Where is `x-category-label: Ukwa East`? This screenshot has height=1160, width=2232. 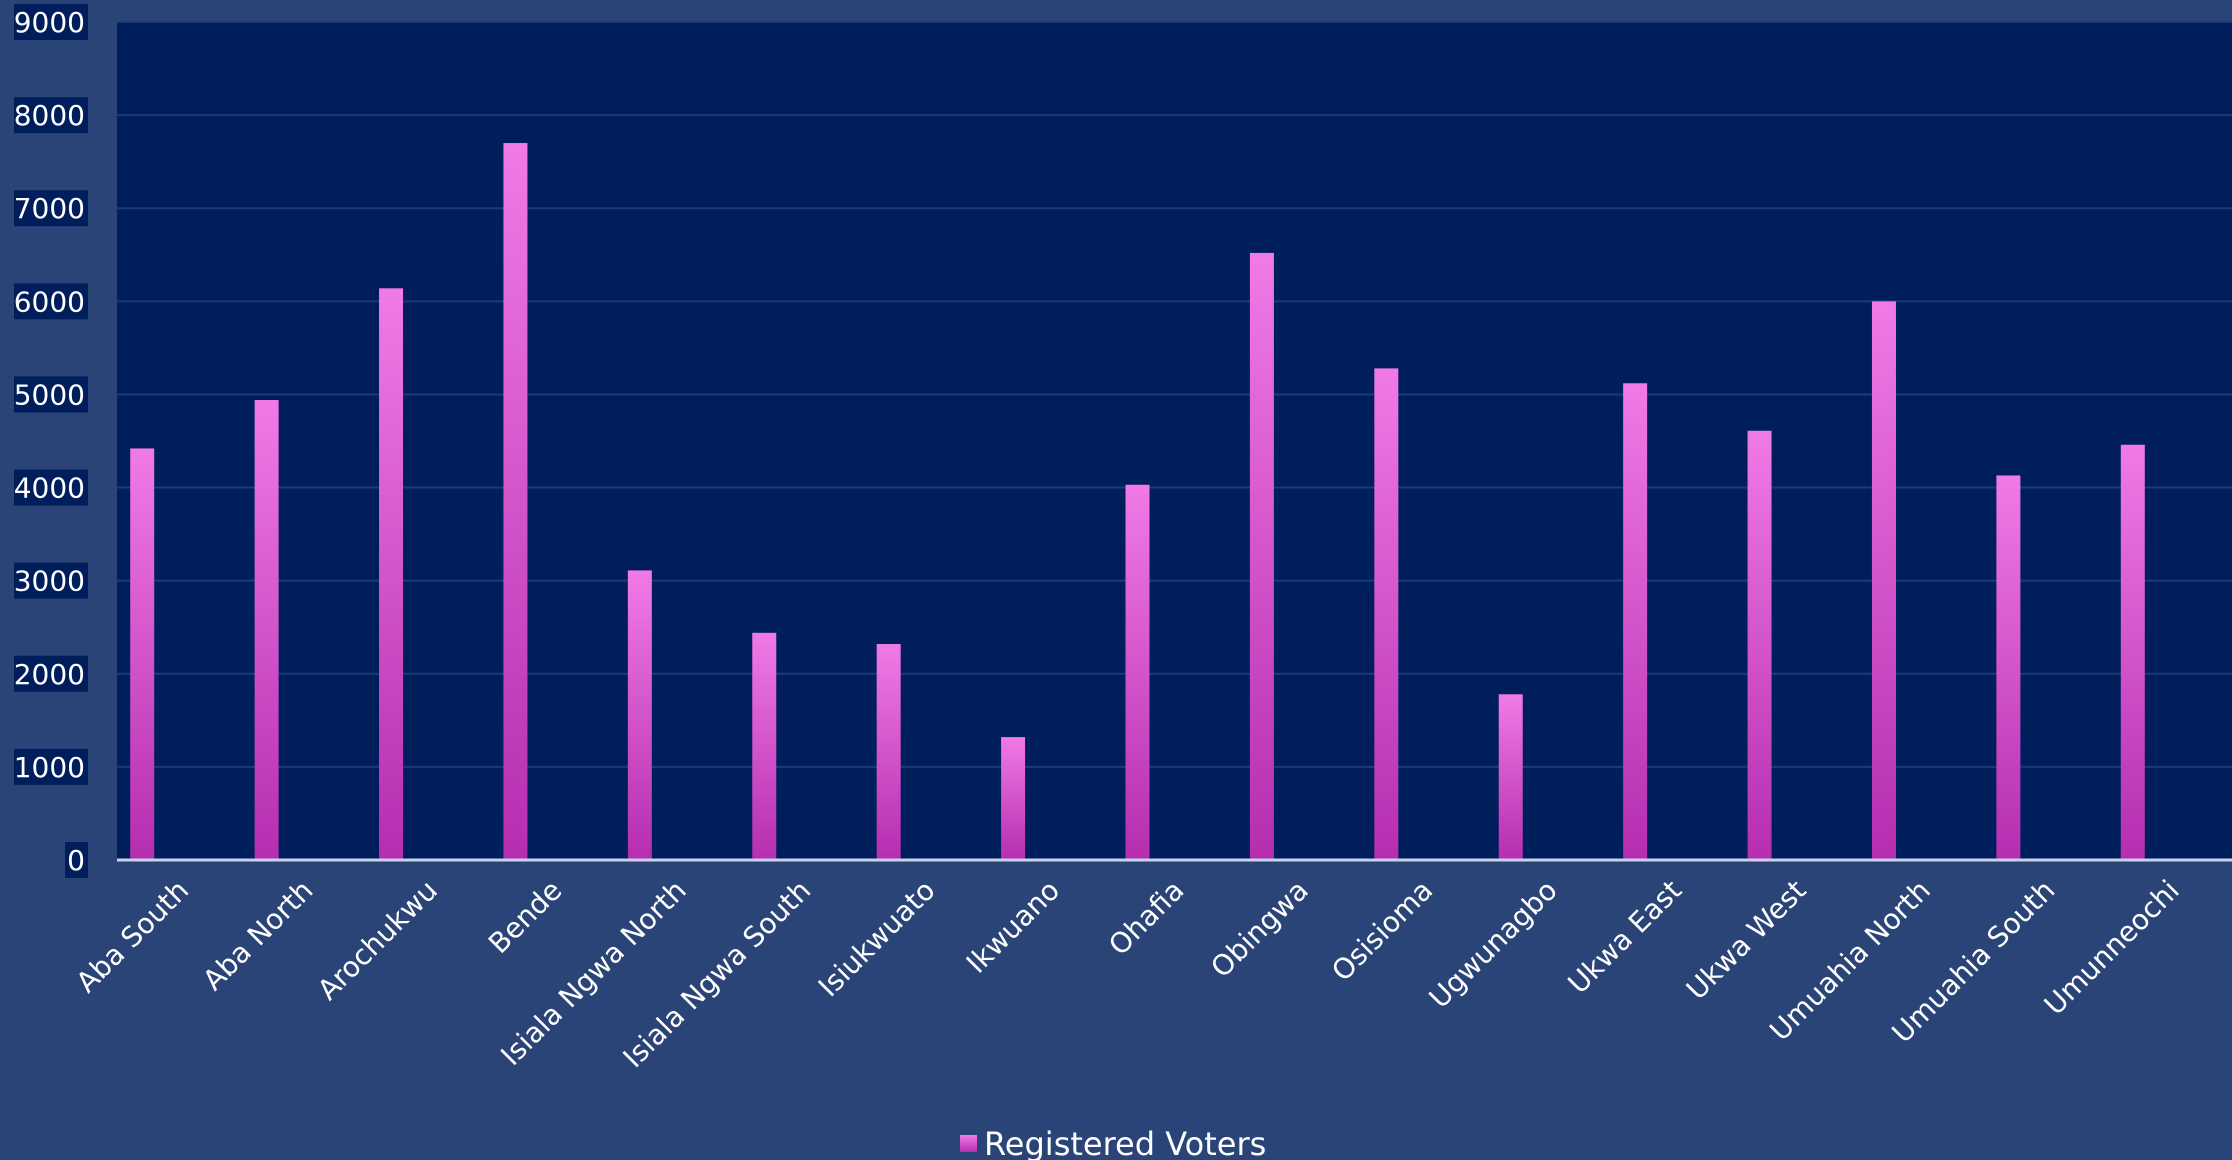 x-category-label: Ukwa East is located at coordinates (1624, 937).